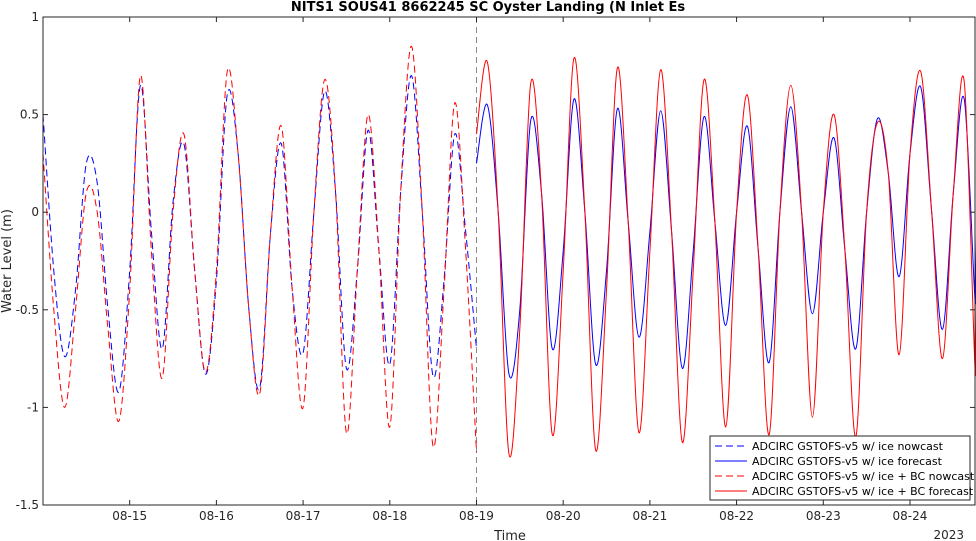  Describe the element at coordinates (848, 446) in the screenshot. I see `legend-label-1: ADCIRC GSTOFS-v5 w/ ice nowcast` at that location.